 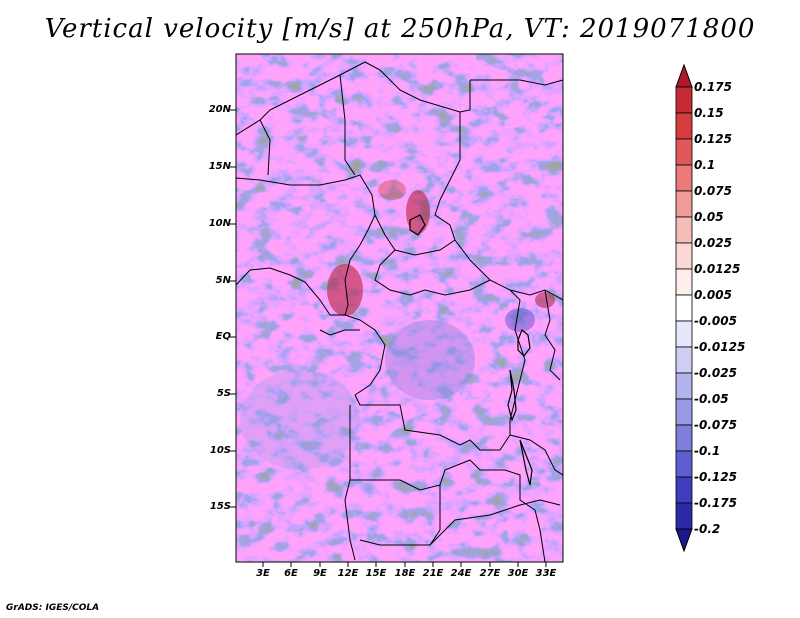 I want to click on colorbar-label: -0.1, so click(x=707, y=451).